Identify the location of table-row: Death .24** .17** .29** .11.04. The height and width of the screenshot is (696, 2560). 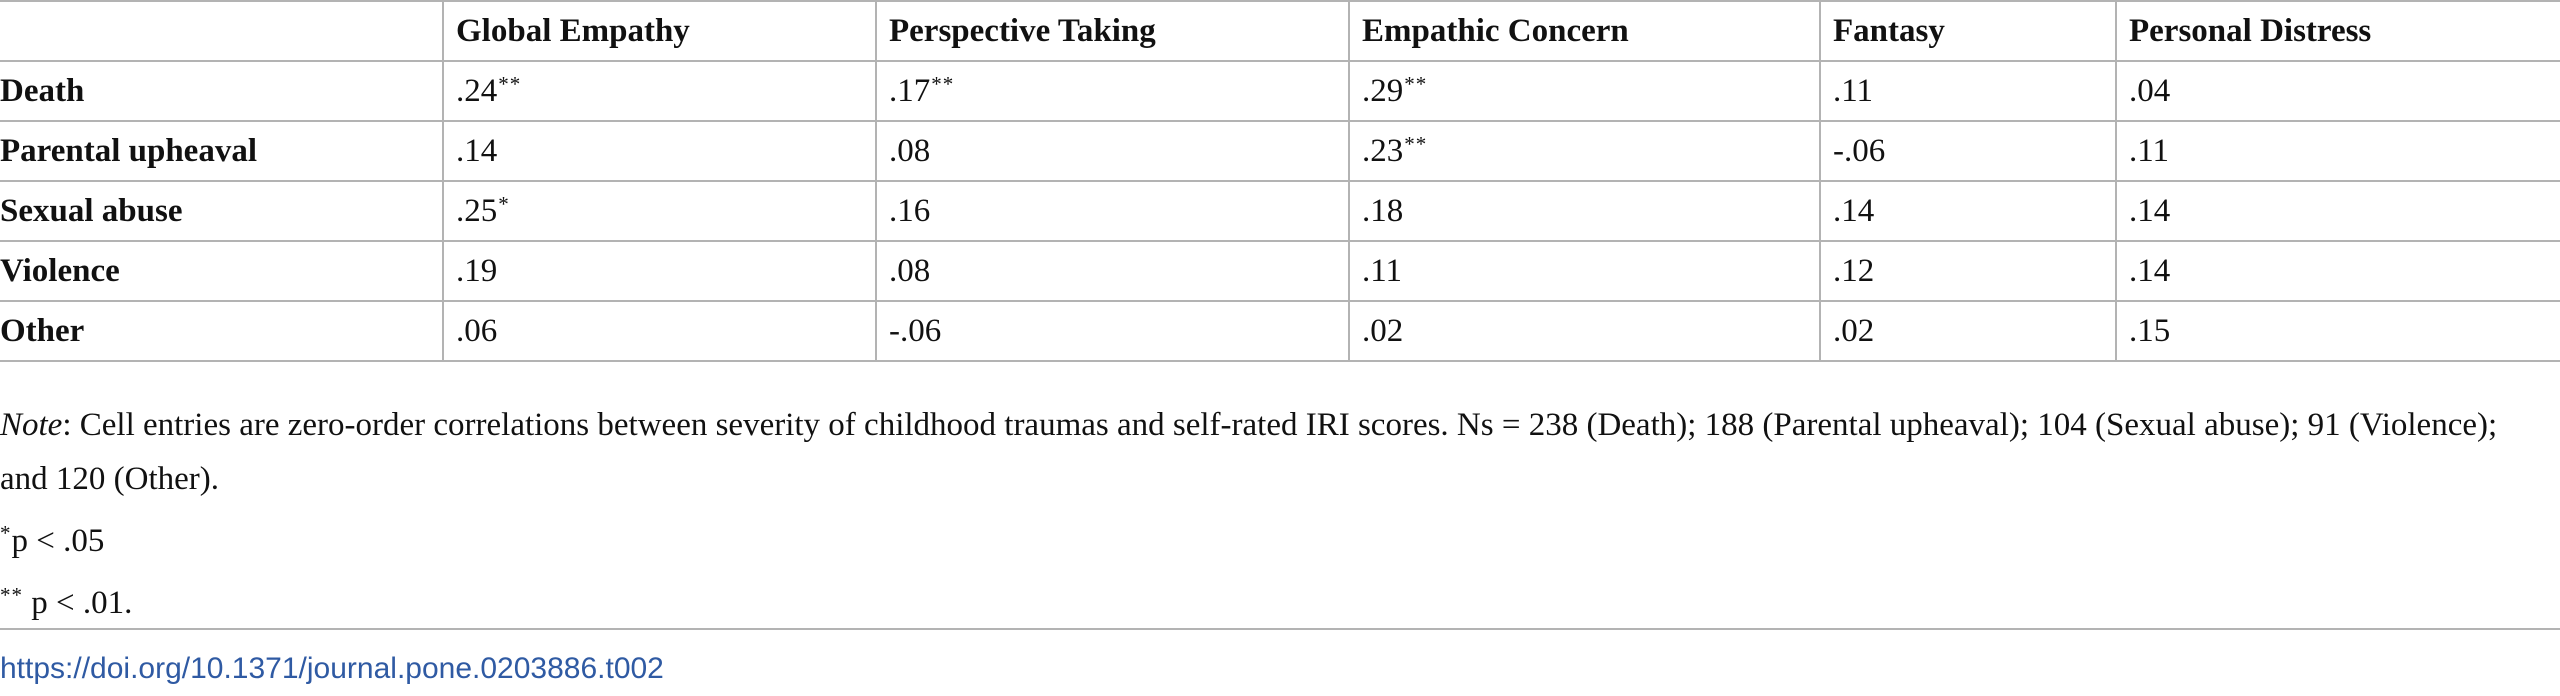
(1280, 91).